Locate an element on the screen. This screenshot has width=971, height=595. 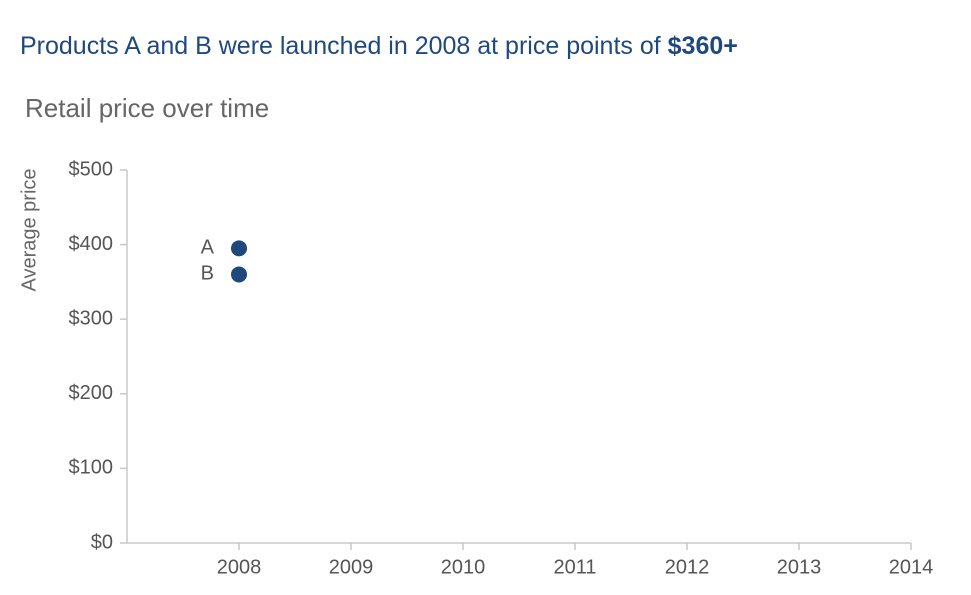
x-tick-label: 2011 is located at coordinates (574, 567).